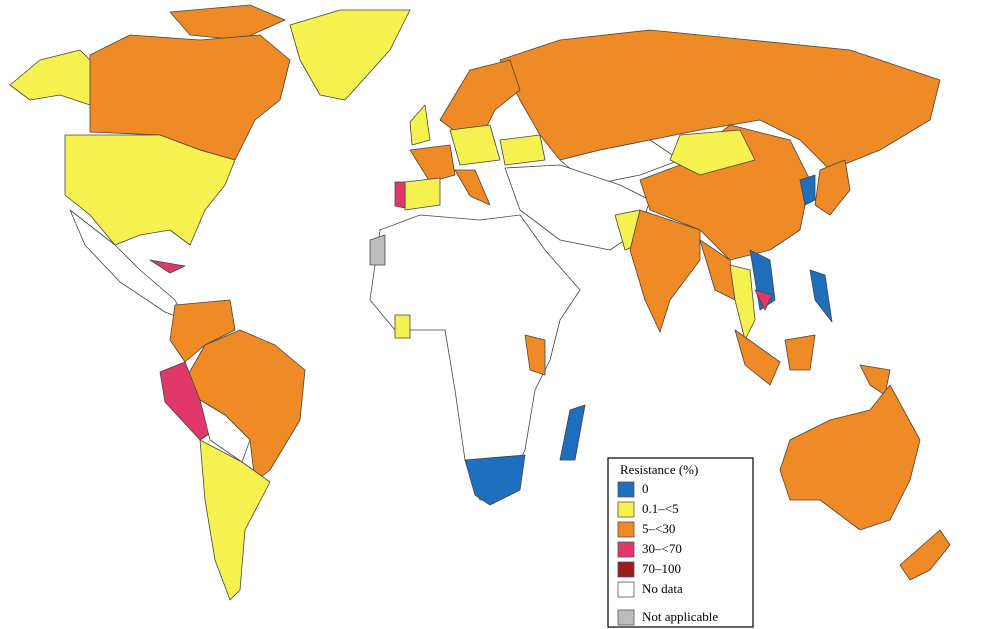 The height and width of the screenshot is (629, 1000). Describe the element at coordinates (665, 271) in the screenshot. I see `india` at that location.